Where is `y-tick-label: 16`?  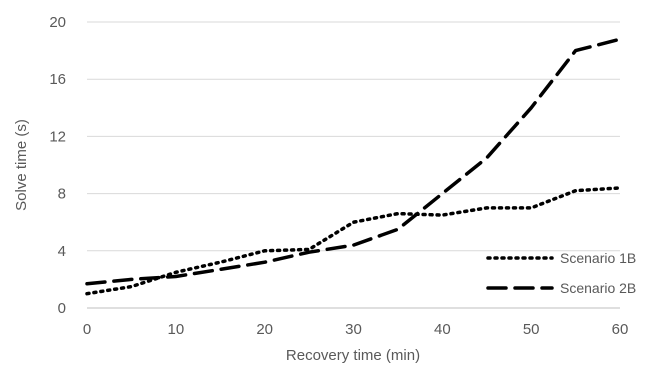 y-tick-label: 16 is located at coordinates (57, 79).